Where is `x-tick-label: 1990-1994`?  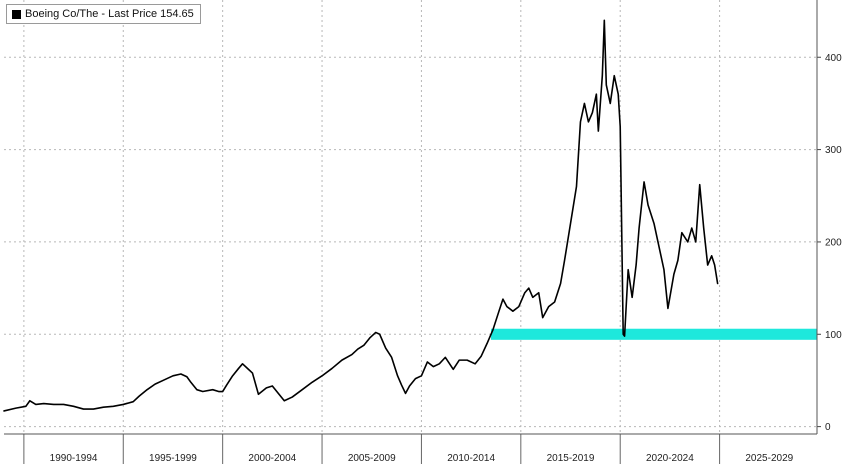
x-tick-label: 1990-1994 is located at coordinates (74, 458).